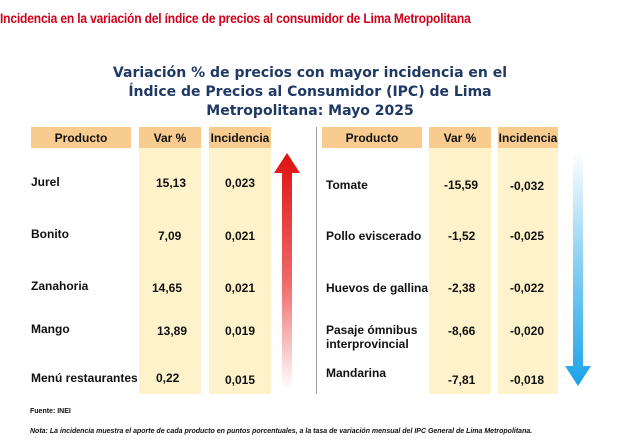 The image size is (620, 444). I want to click on right-var-column, so click(460, 271).